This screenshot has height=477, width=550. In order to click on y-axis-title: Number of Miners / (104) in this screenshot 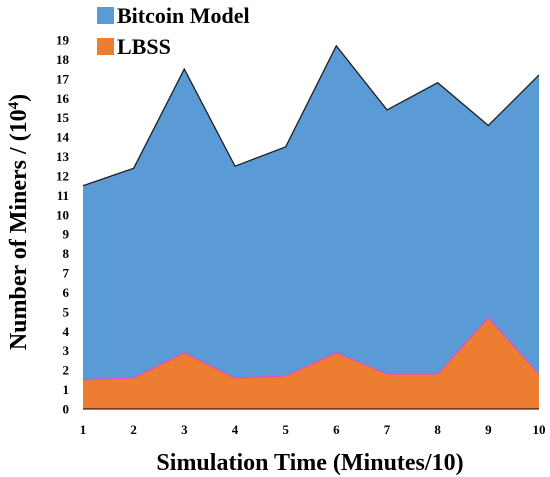, I will do `click(19, 222)`.